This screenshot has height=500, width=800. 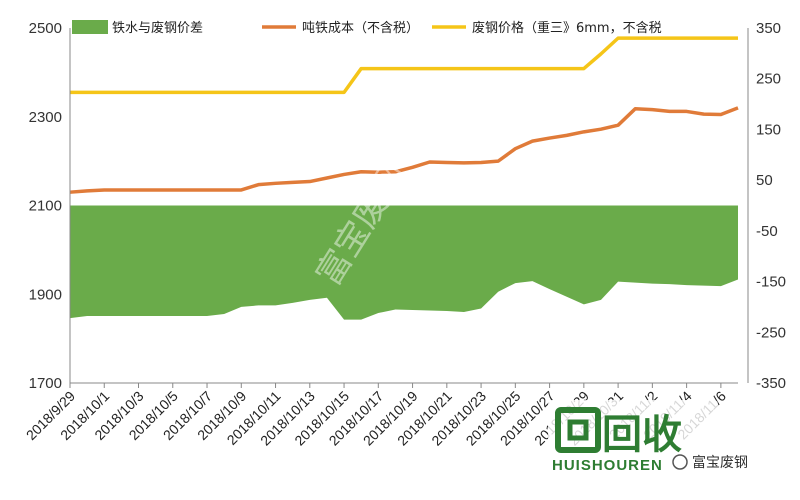 What do you see at coordinates (768, 28) in the screenshot?
I see `y-right-tick-label: 350` at bounding box center [768, 28].